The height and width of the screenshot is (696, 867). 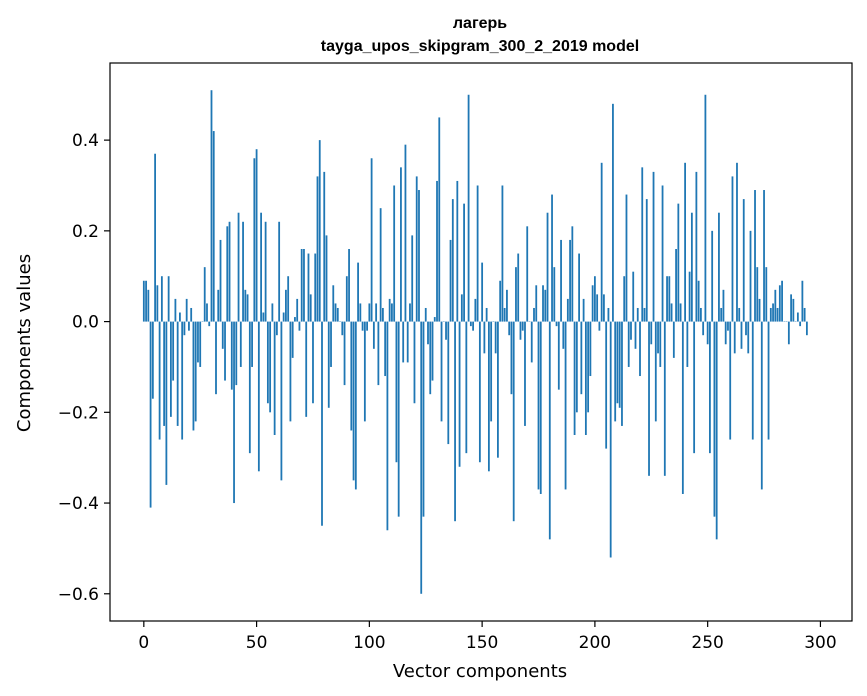 I want to click on x-tick-label-300: 300, so click(x=820, y=643).